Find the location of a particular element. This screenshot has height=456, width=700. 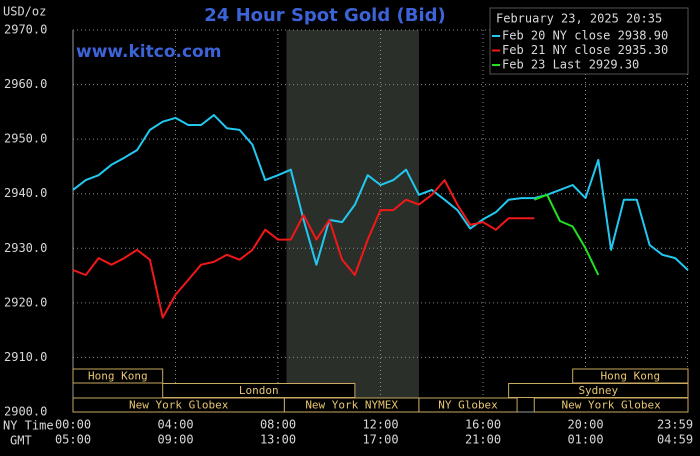

y-tick-label: 2970.0 is located at coordinates (25, 30).